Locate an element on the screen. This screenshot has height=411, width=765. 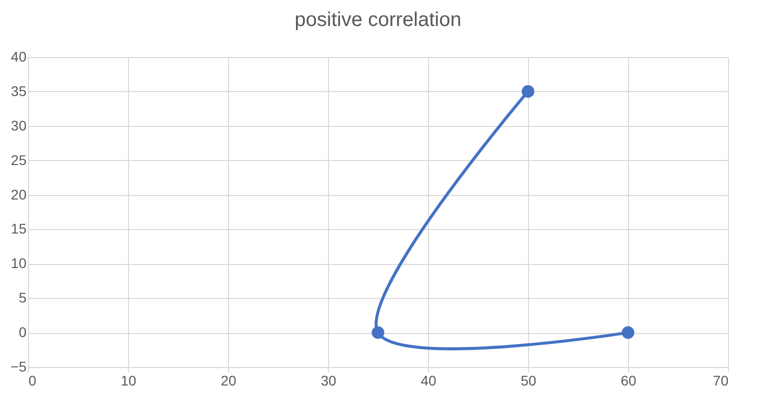
chart-title: positive correlation is located at coordinates (378, 20).